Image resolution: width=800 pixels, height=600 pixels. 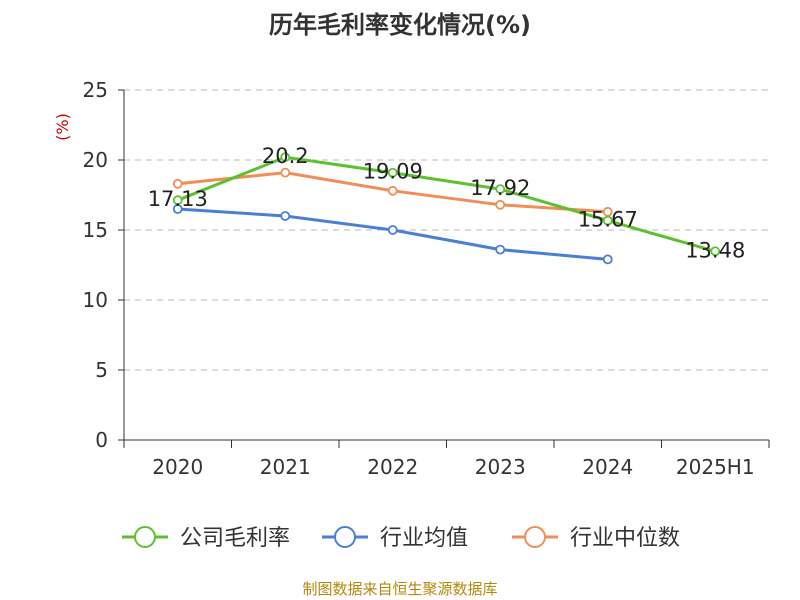 I want to click on data-point-公司毛利率-2024, so click(x=607, y=220).